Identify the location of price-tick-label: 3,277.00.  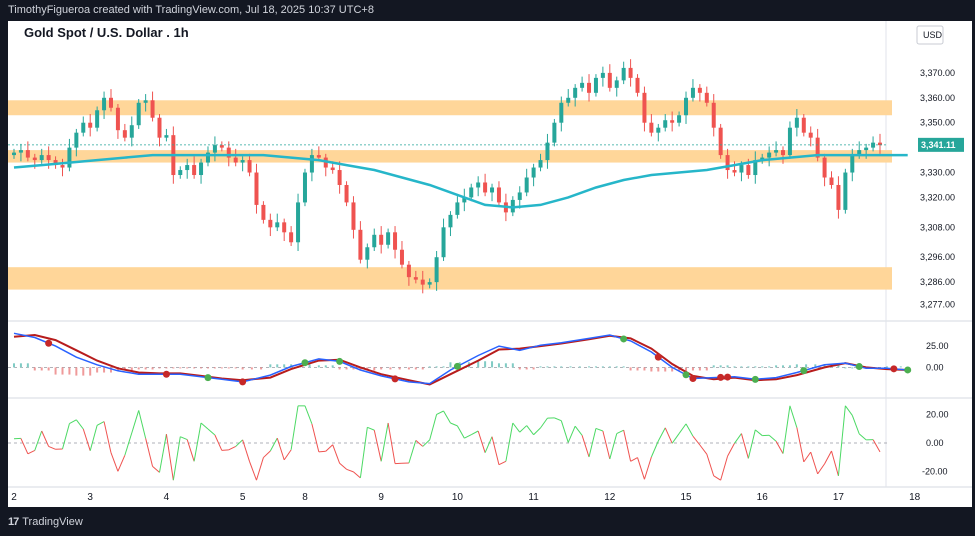
(937, 305).